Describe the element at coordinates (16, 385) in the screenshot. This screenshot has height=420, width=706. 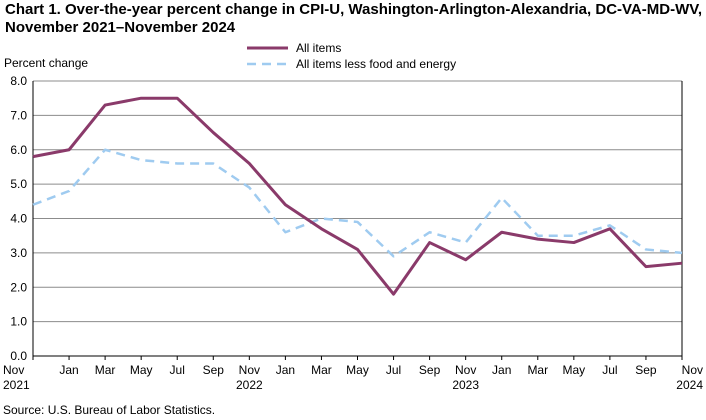
I see `x-tick-year-label: 2021` at that location.